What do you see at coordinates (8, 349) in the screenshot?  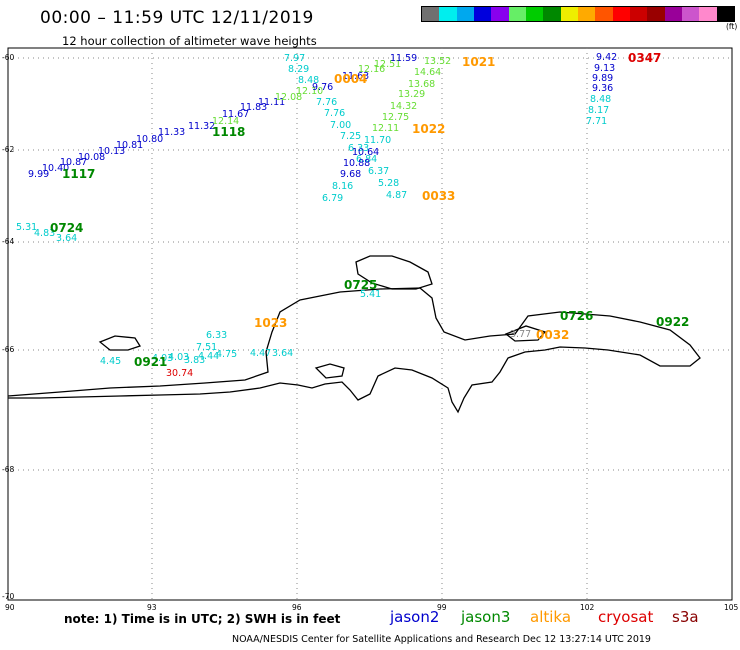 I see `lat-label-66: -66` at bounding box center [8, 349].